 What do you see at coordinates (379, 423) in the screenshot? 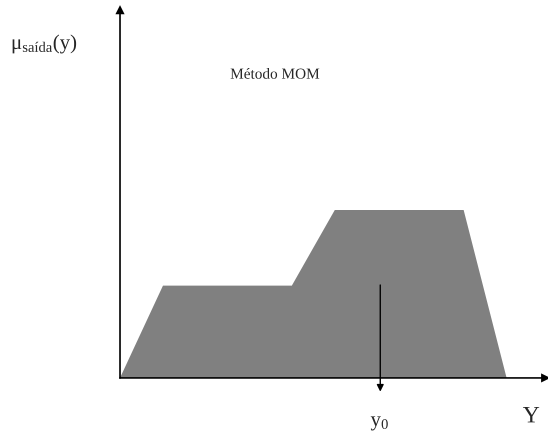
I see `text: y$_{0}$` at bounding box center [379, 423].